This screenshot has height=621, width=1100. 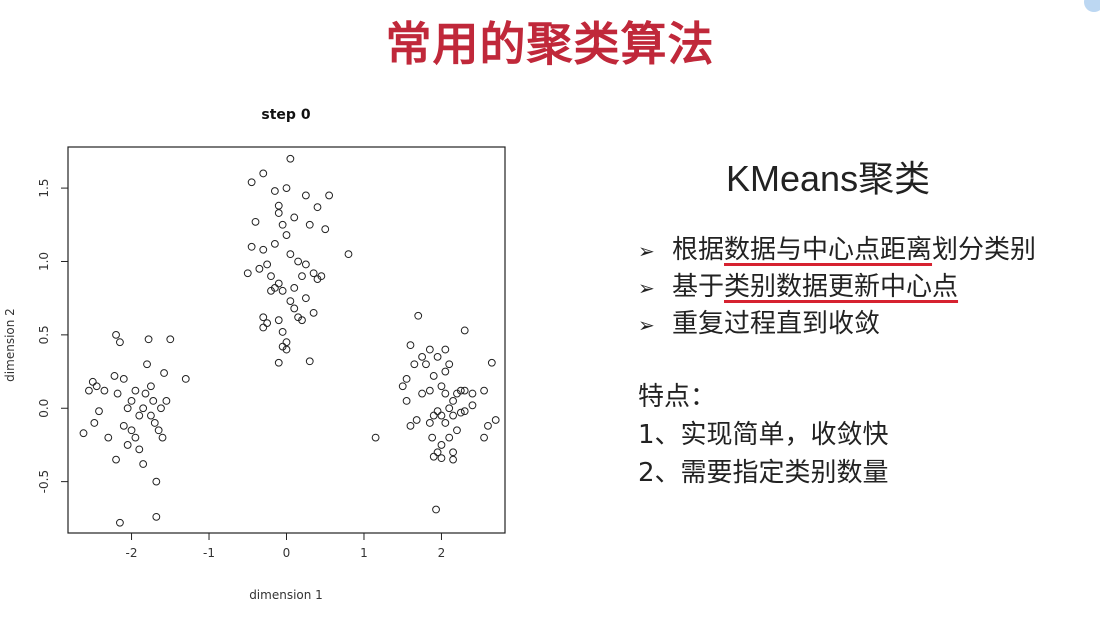 What do you see at coordinates (698, 250) in the screenshot?
I see `bullet-text: 根据` at bounding box center [698, 250].